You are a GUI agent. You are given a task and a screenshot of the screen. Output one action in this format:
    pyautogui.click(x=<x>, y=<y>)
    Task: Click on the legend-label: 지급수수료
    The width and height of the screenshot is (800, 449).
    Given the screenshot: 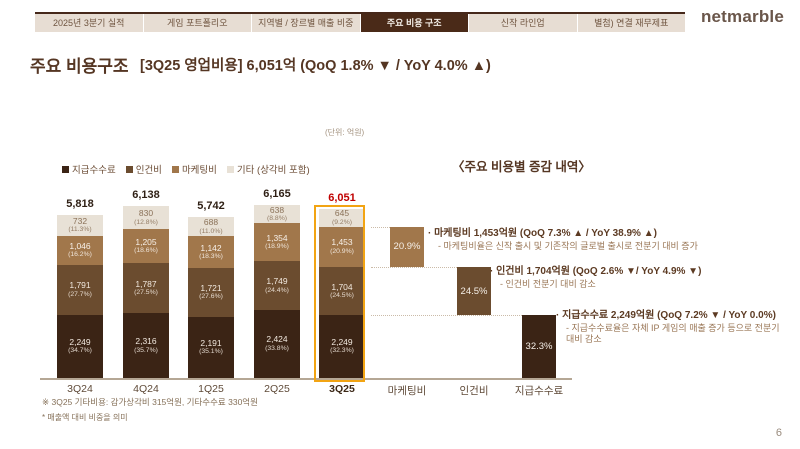 What is the action you would take?
    pyautogui.click(x=94, y=170)
    